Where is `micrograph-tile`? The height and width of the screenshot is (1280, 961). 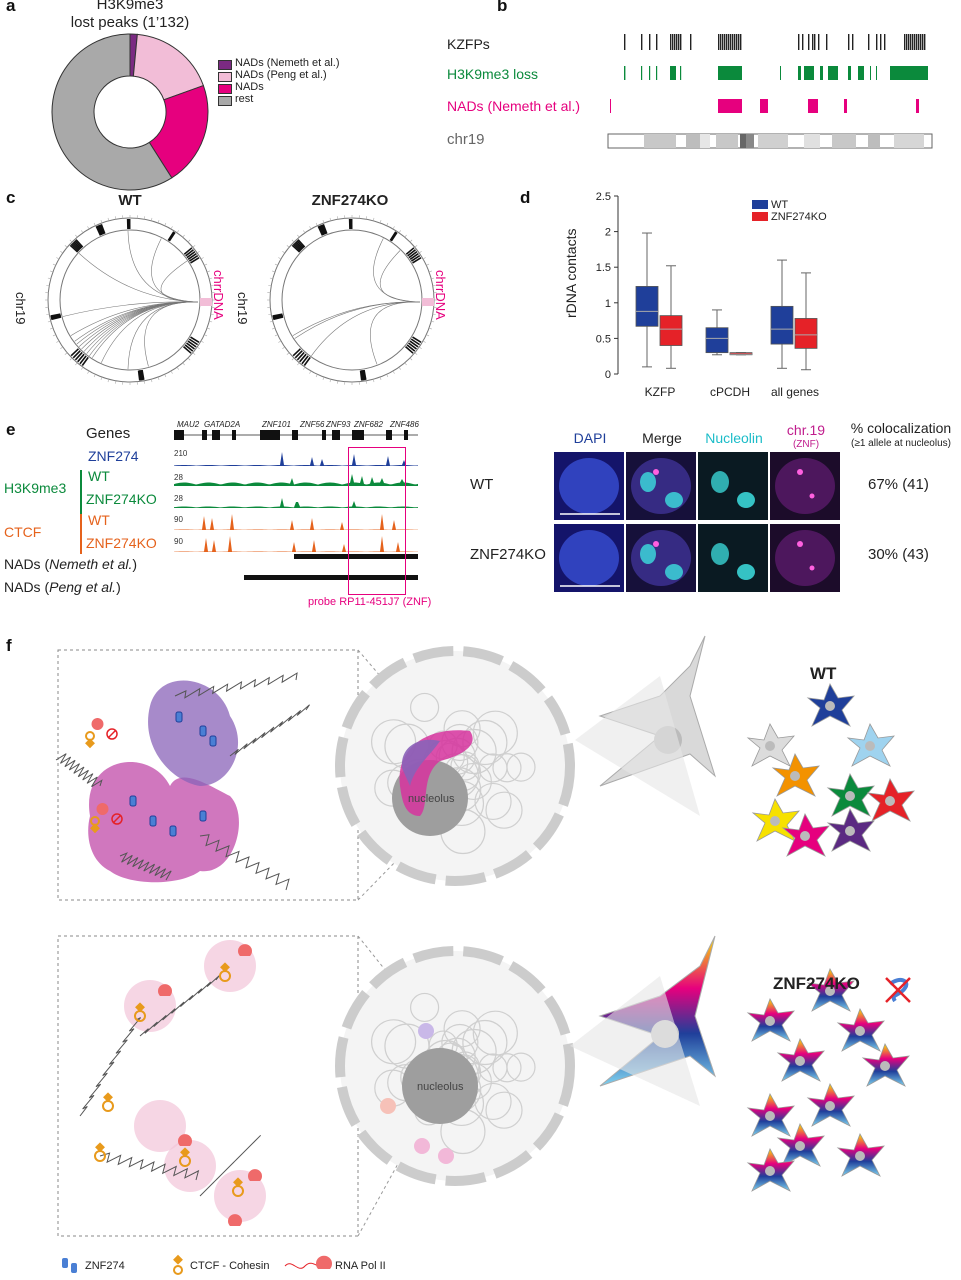 micrograph-tile is located at coordinates (661, 558).